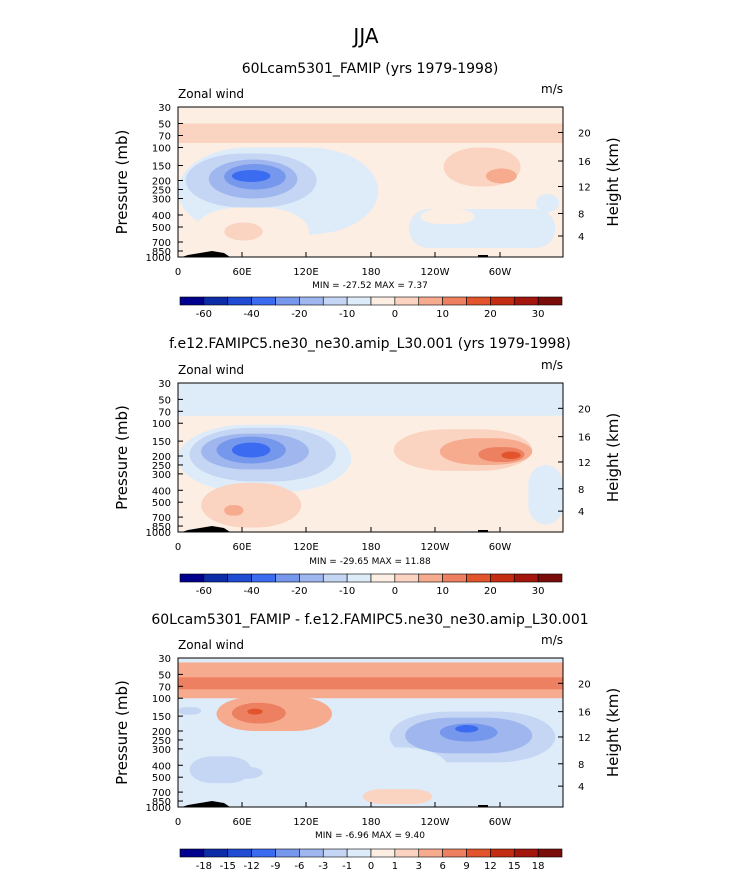 This screenshot has width=733, height=888. I want to click on height-axis-title: Height (km), so click(613, 181).